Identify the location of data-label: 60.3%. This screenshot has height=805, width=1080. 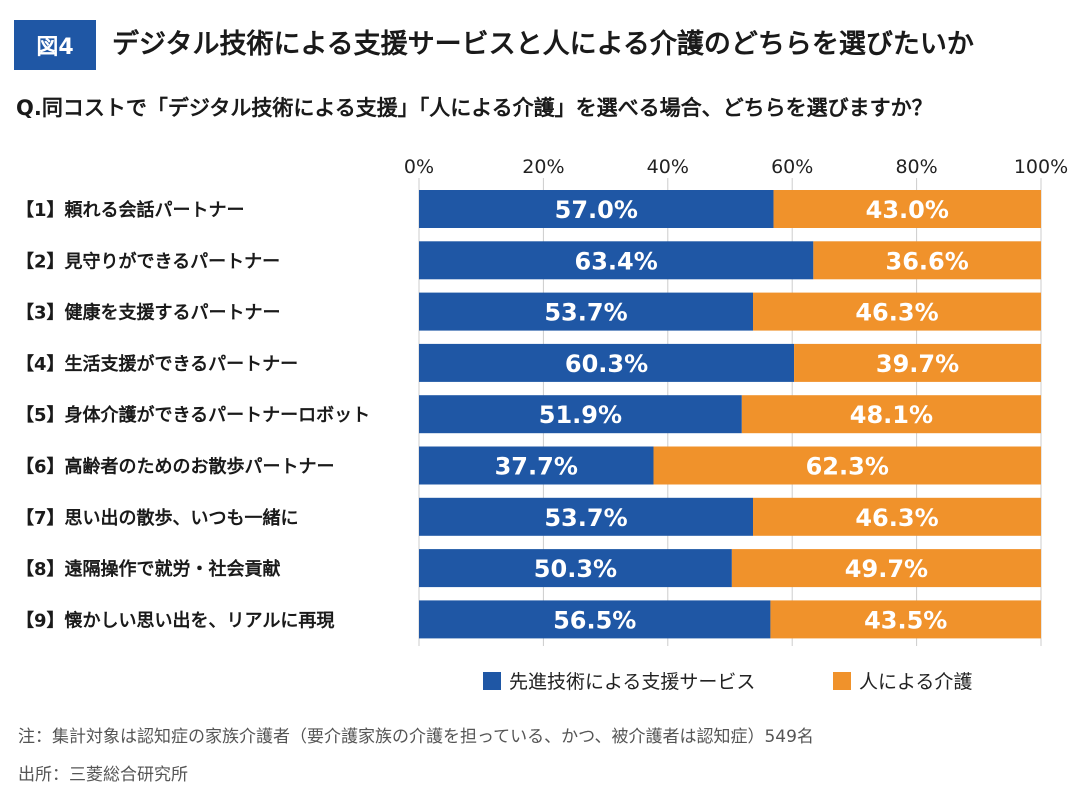
(606, 364).